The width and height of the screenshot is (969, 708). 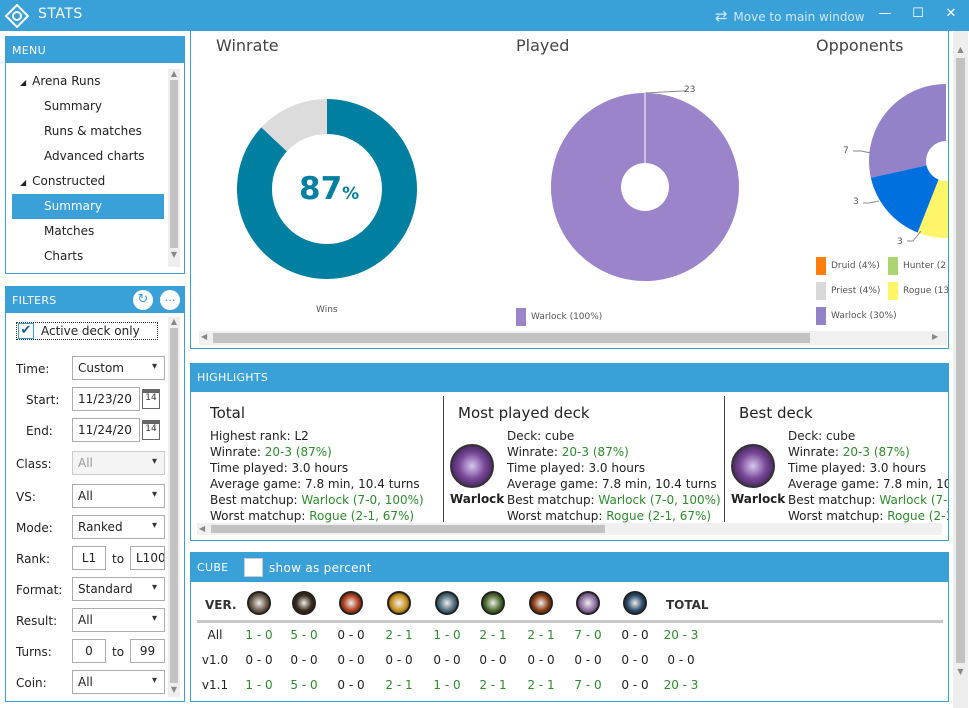 I want to click on main-scrollbar: ▲ ▼, so click(x=960, y=369).